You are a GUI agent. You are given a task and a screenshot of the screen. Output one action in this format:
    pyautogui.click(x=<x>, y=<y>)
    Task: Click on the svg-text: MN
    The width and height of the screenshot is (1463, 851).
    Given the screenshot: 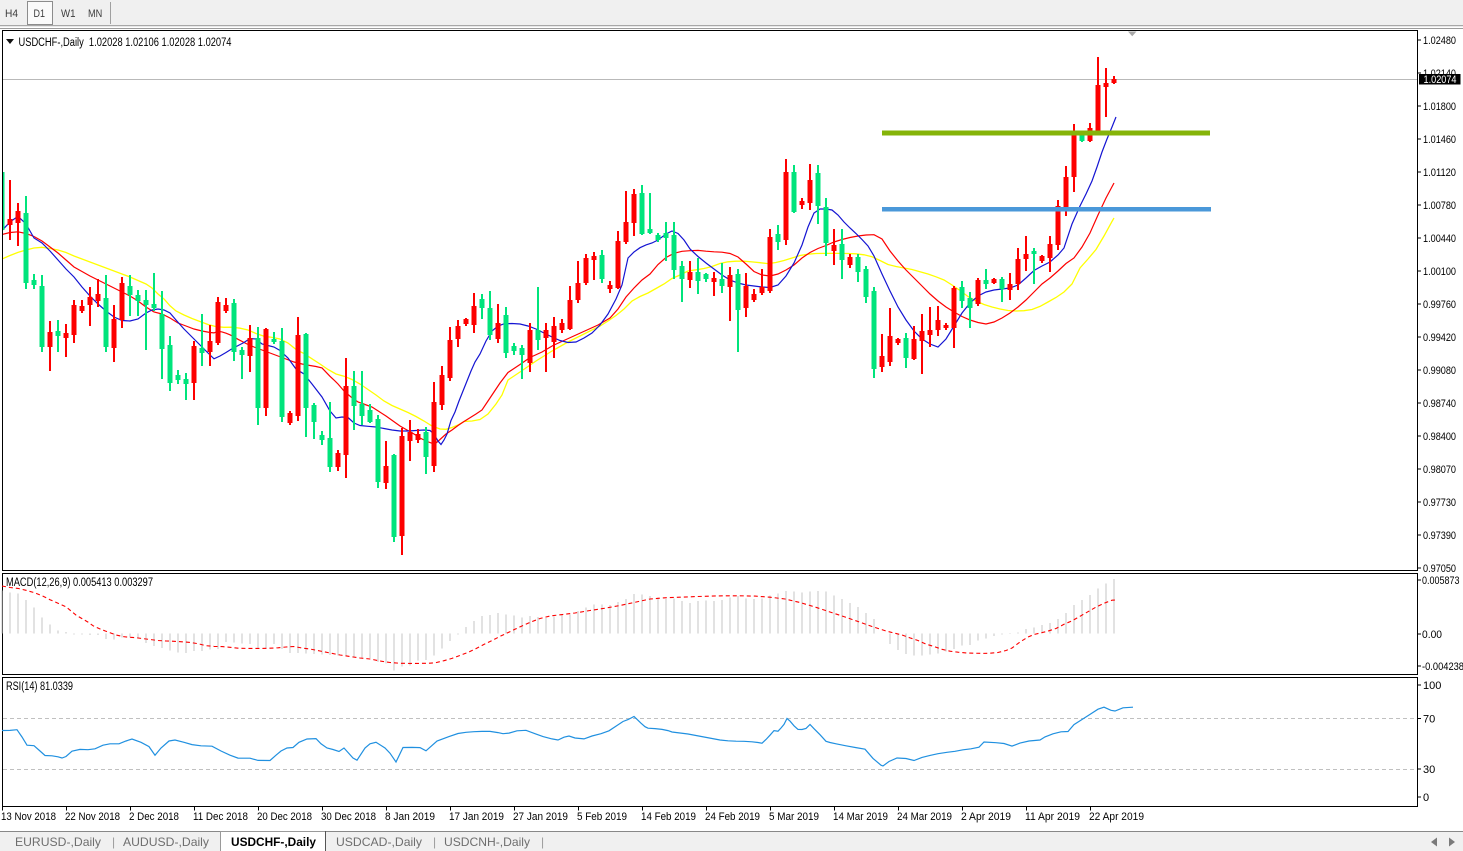 What is the action you would take?
    pyautogui.click(x=95, y=14)
    